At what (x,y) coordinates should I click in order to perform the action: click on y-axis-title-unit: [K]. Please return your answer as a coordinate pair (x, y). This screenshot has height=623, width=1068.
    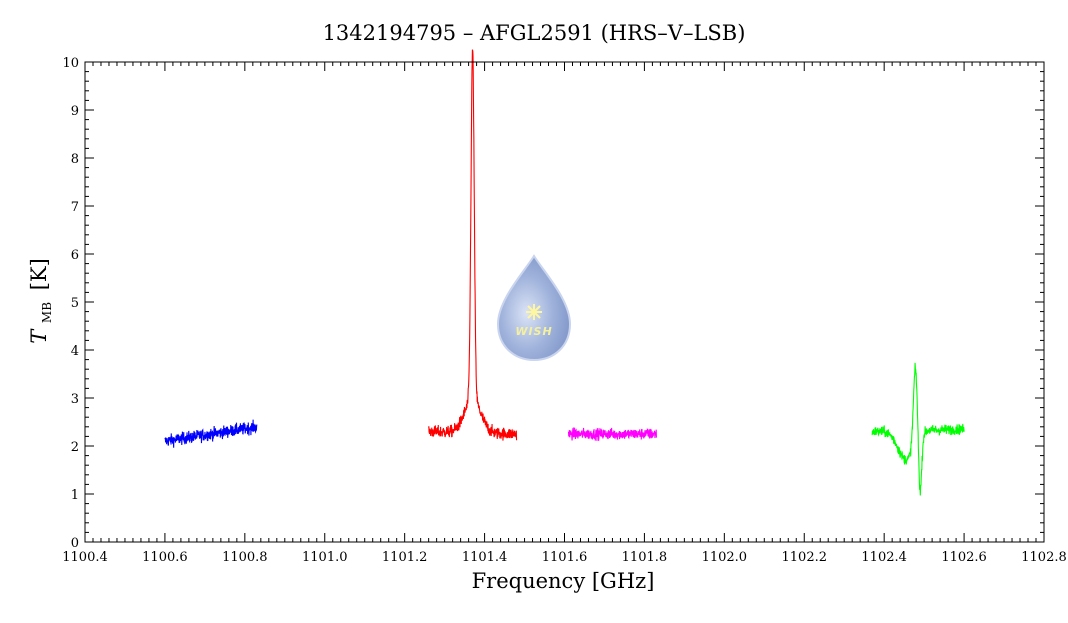
    Looking at the image, I should click on (39, 274).